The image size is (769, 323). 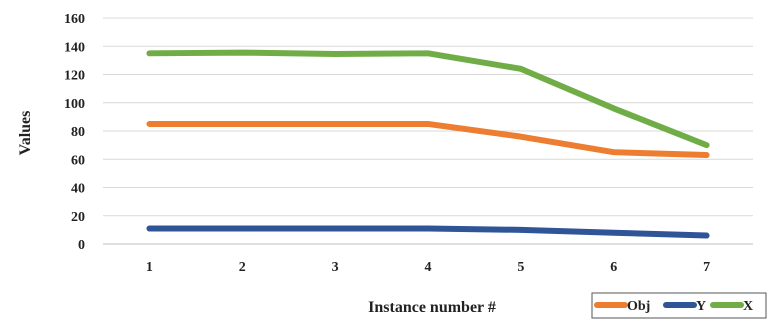 I want to click on legend: Obj Y X, so click(x=679, y=305).